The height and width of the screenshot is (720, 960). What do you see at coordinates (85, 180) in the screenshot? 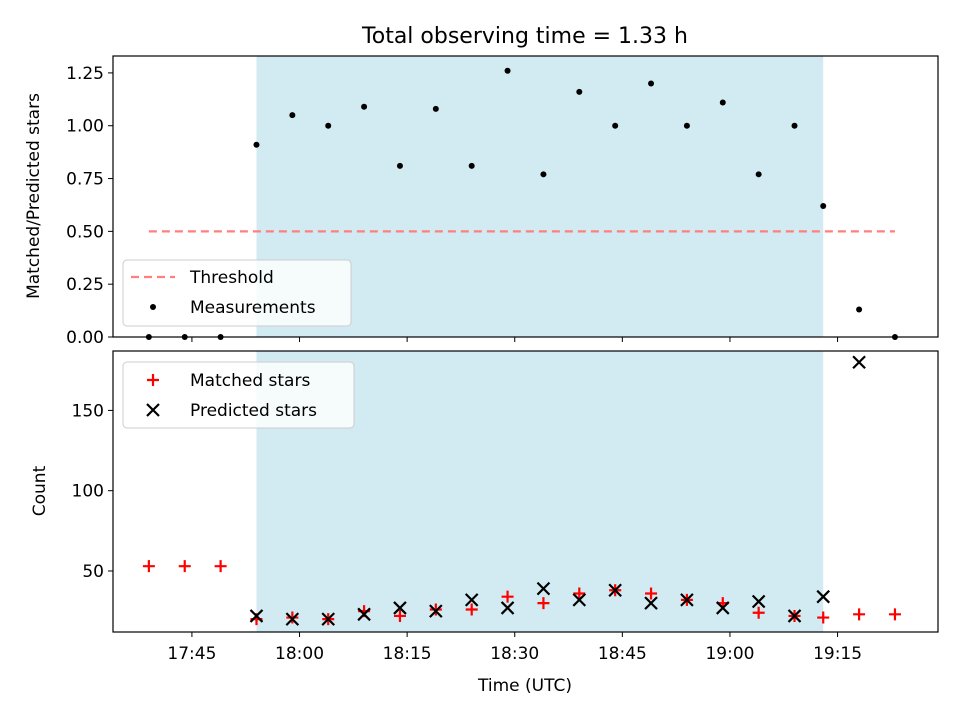
I see `top-y-tick-label: 0.75` at bounding box center [85, 180].